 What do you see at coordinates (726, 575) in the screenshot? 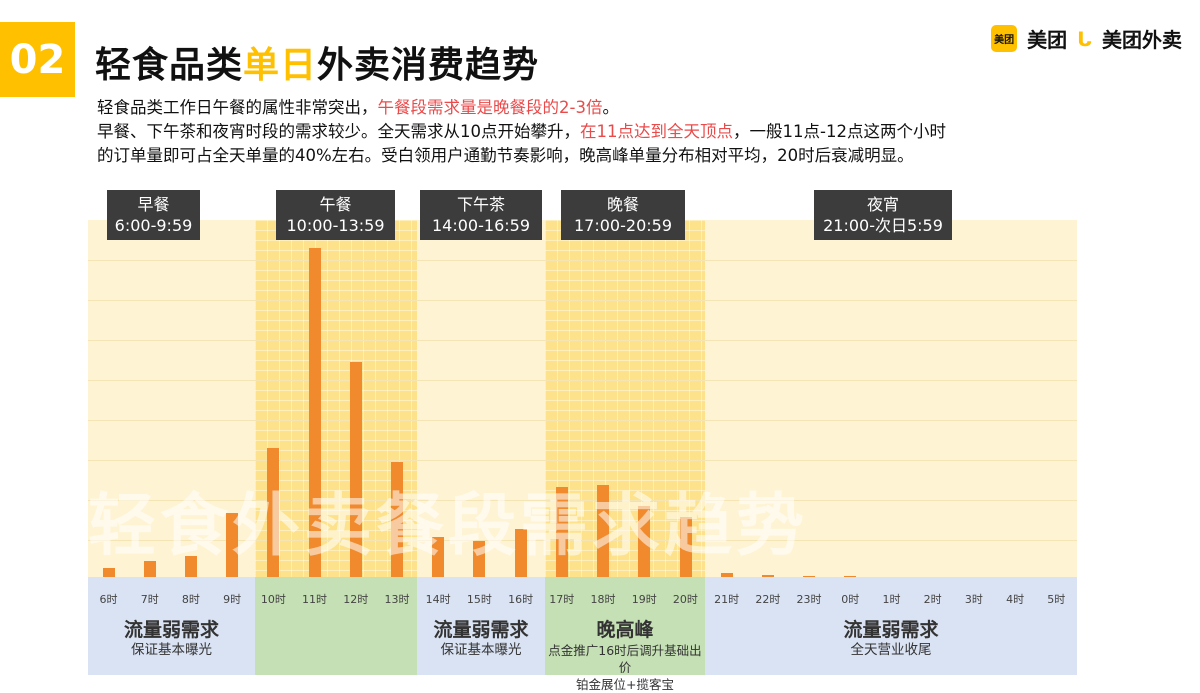
I see `bar-21时` at bounding box center [726, 575].